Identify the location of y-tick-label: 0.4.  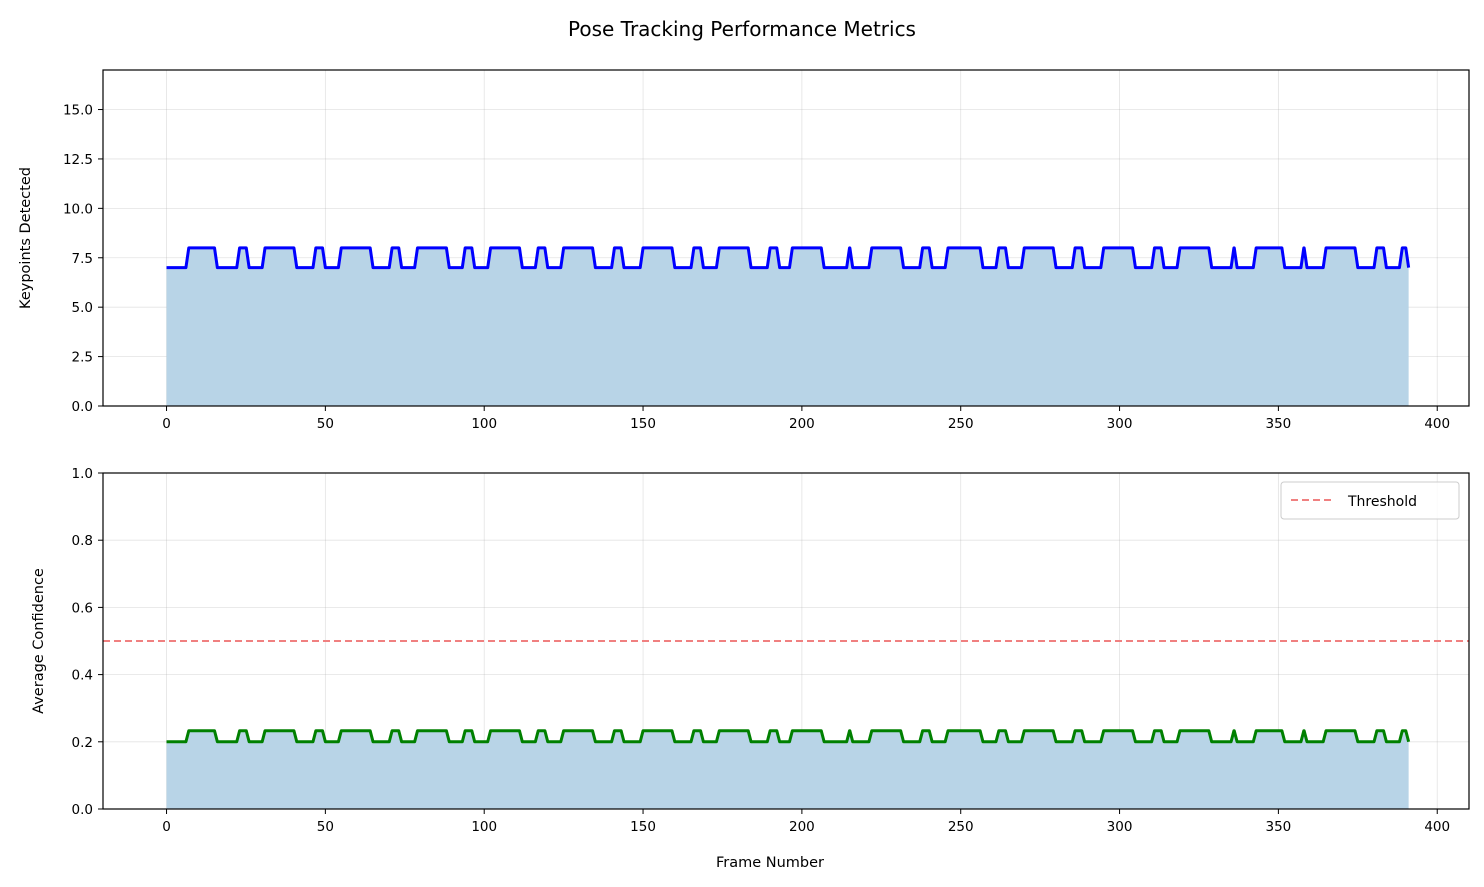
(82, 676).